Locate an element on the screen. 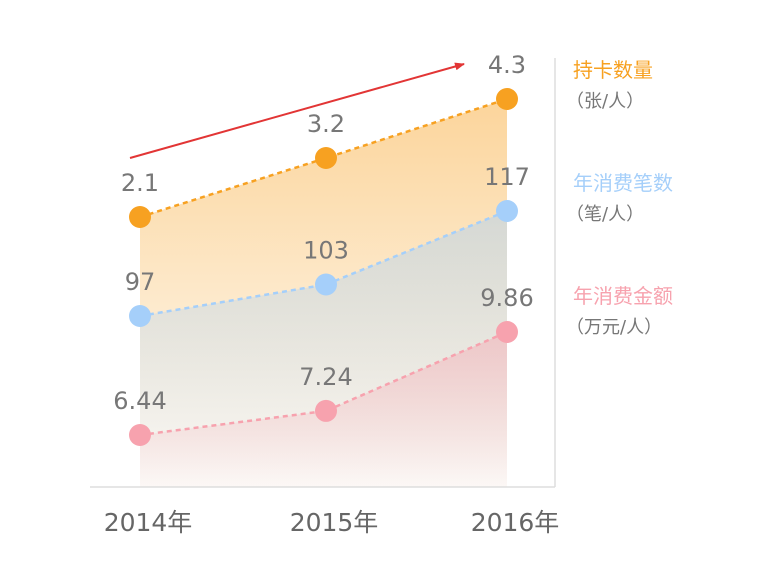 The image size is (762, 563). data-label: 3.2 is located at coordinates (326, 124).